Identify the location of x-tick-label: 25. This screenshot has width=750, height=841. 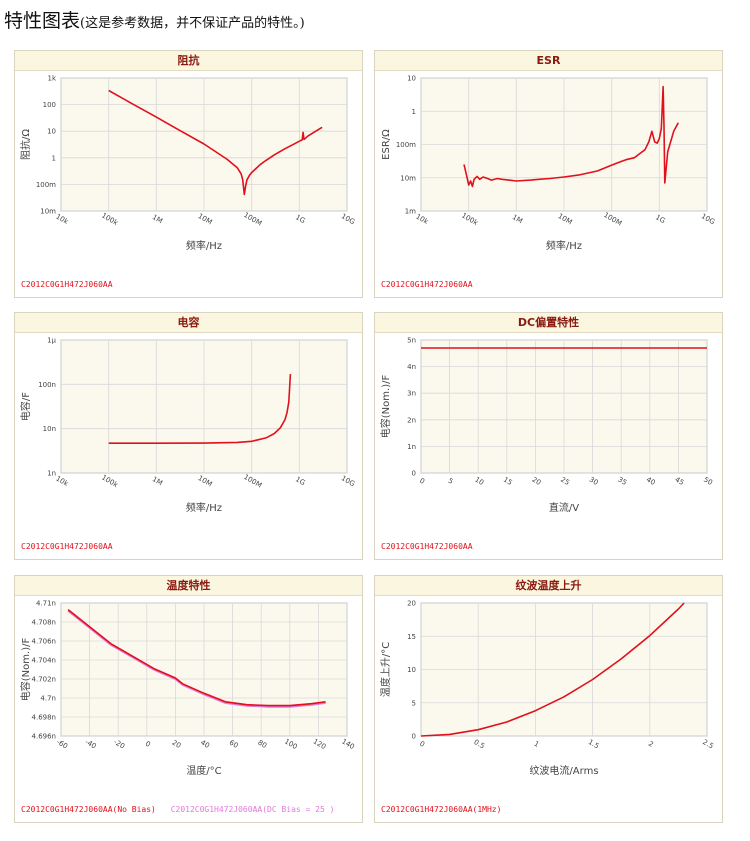
(565, 481).